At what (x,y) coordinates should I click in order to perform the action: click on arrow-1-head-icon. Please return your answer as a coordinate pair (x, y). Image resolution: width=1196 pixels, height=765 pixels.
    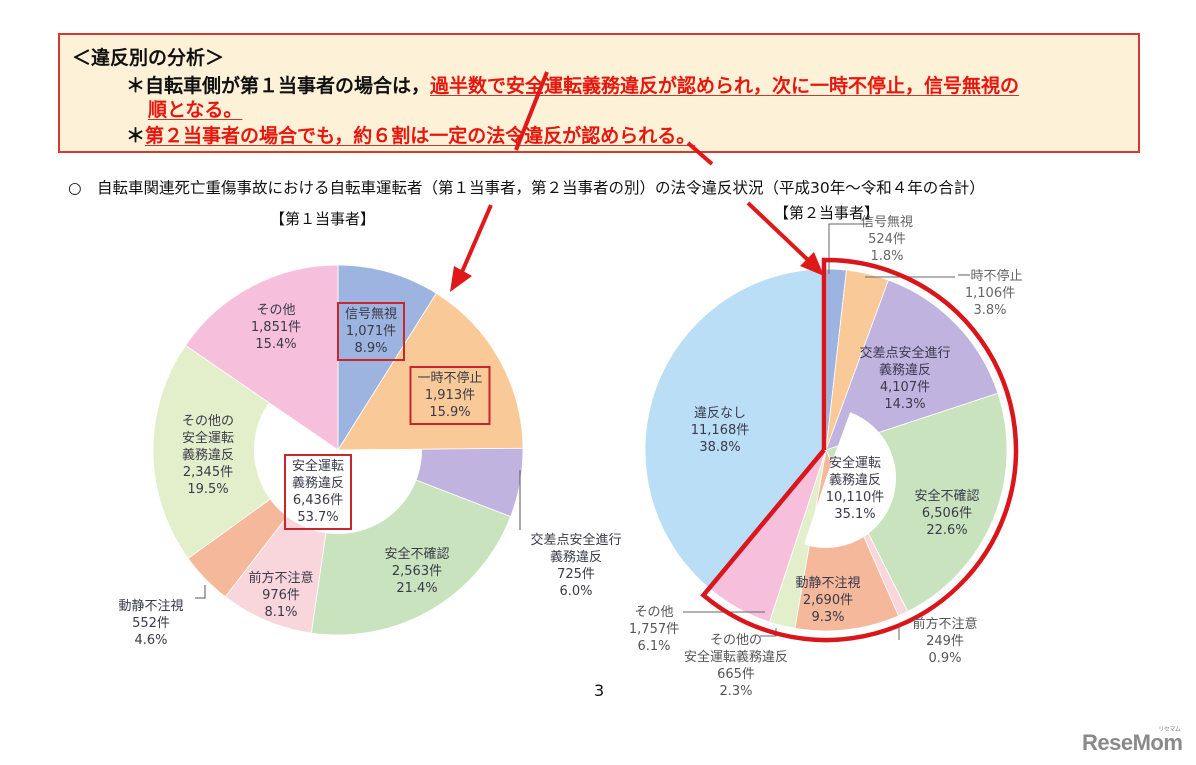
    Looking at the image, I should click on (461, 279).